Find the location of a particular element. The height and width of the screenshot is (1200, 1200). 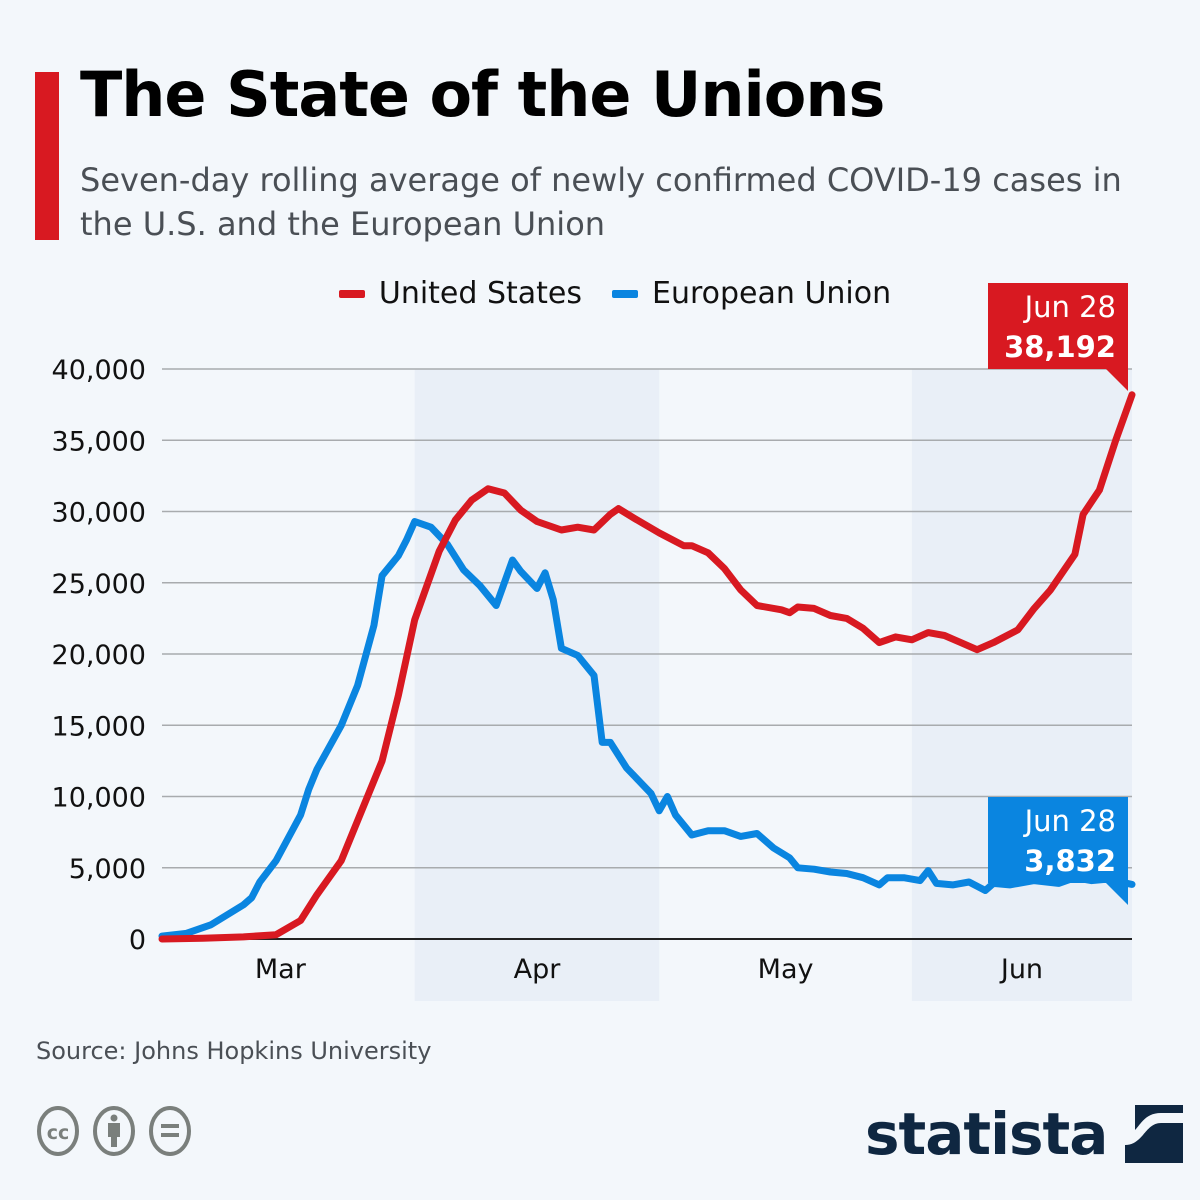

legend-label-us: United States is located at coordinates (480, 293).